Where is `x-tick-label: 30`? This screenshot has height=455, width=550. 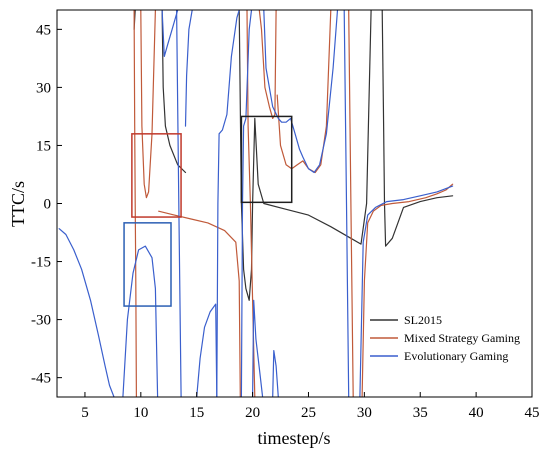 x-tick-label: 30 is located at coordinates (364, 413).